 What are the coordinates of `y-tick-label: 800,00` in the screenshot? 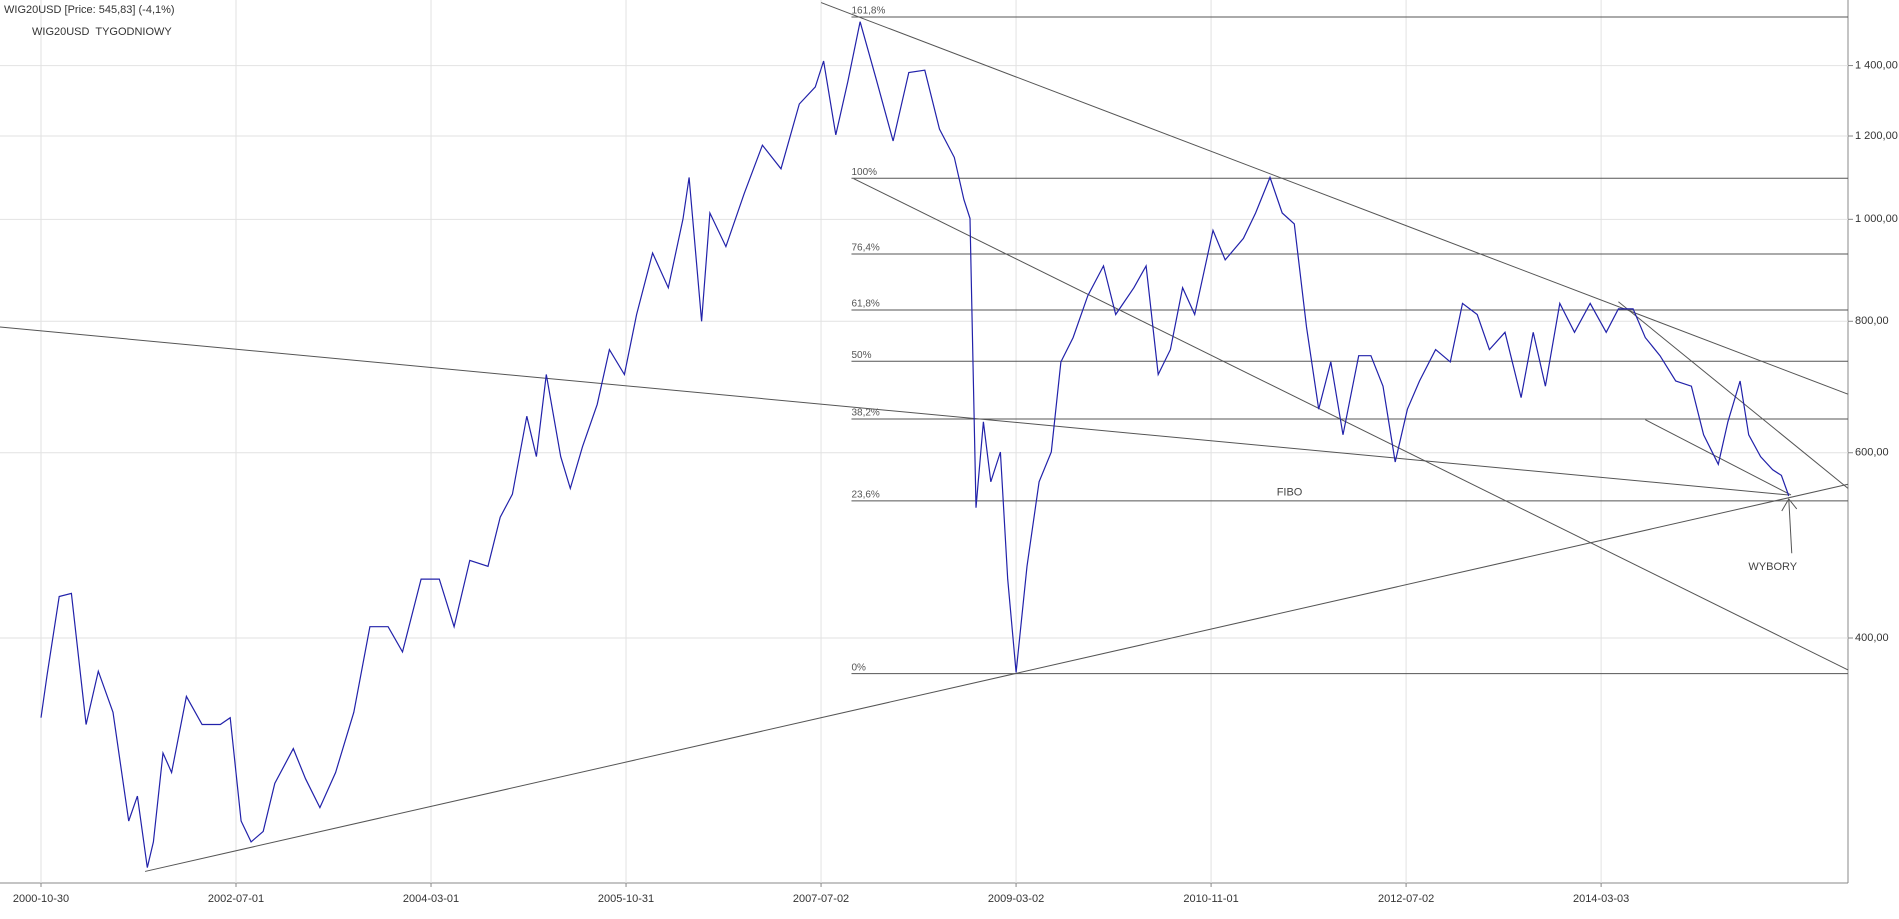 It's located at (1872, 321).